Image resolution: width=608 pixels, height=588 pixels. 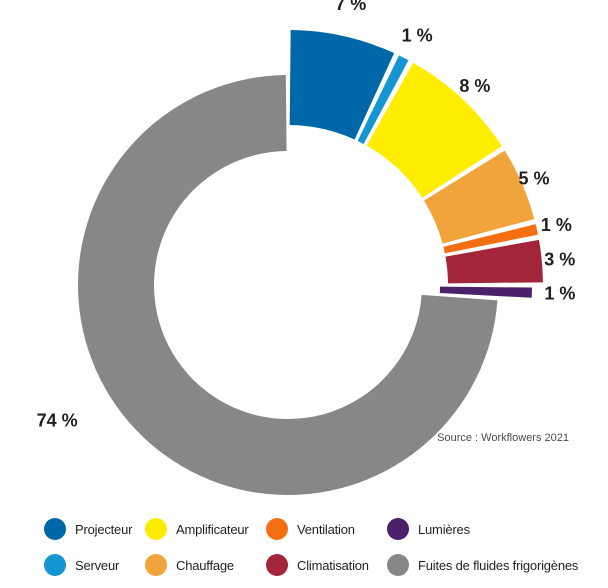 I want to click on legend-item: Chauffage, so click(x=189, y=565).